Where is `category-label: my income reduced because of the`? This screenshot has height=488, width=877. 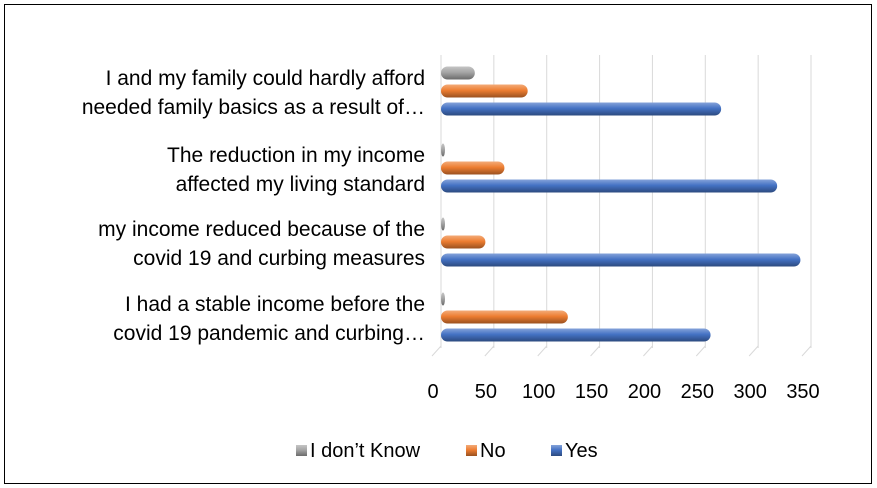
category-label: my income reduced because of the is located at coordinates (261, 229).